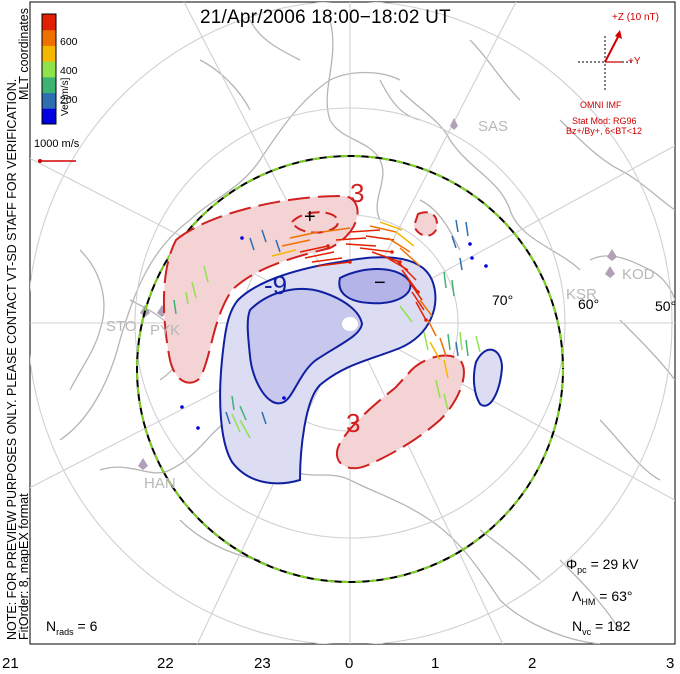 The image size is (680, 674). Describe the element at coordinates (493, 126) in the screenshot. I see `site-label-sas: SAS` at that location.